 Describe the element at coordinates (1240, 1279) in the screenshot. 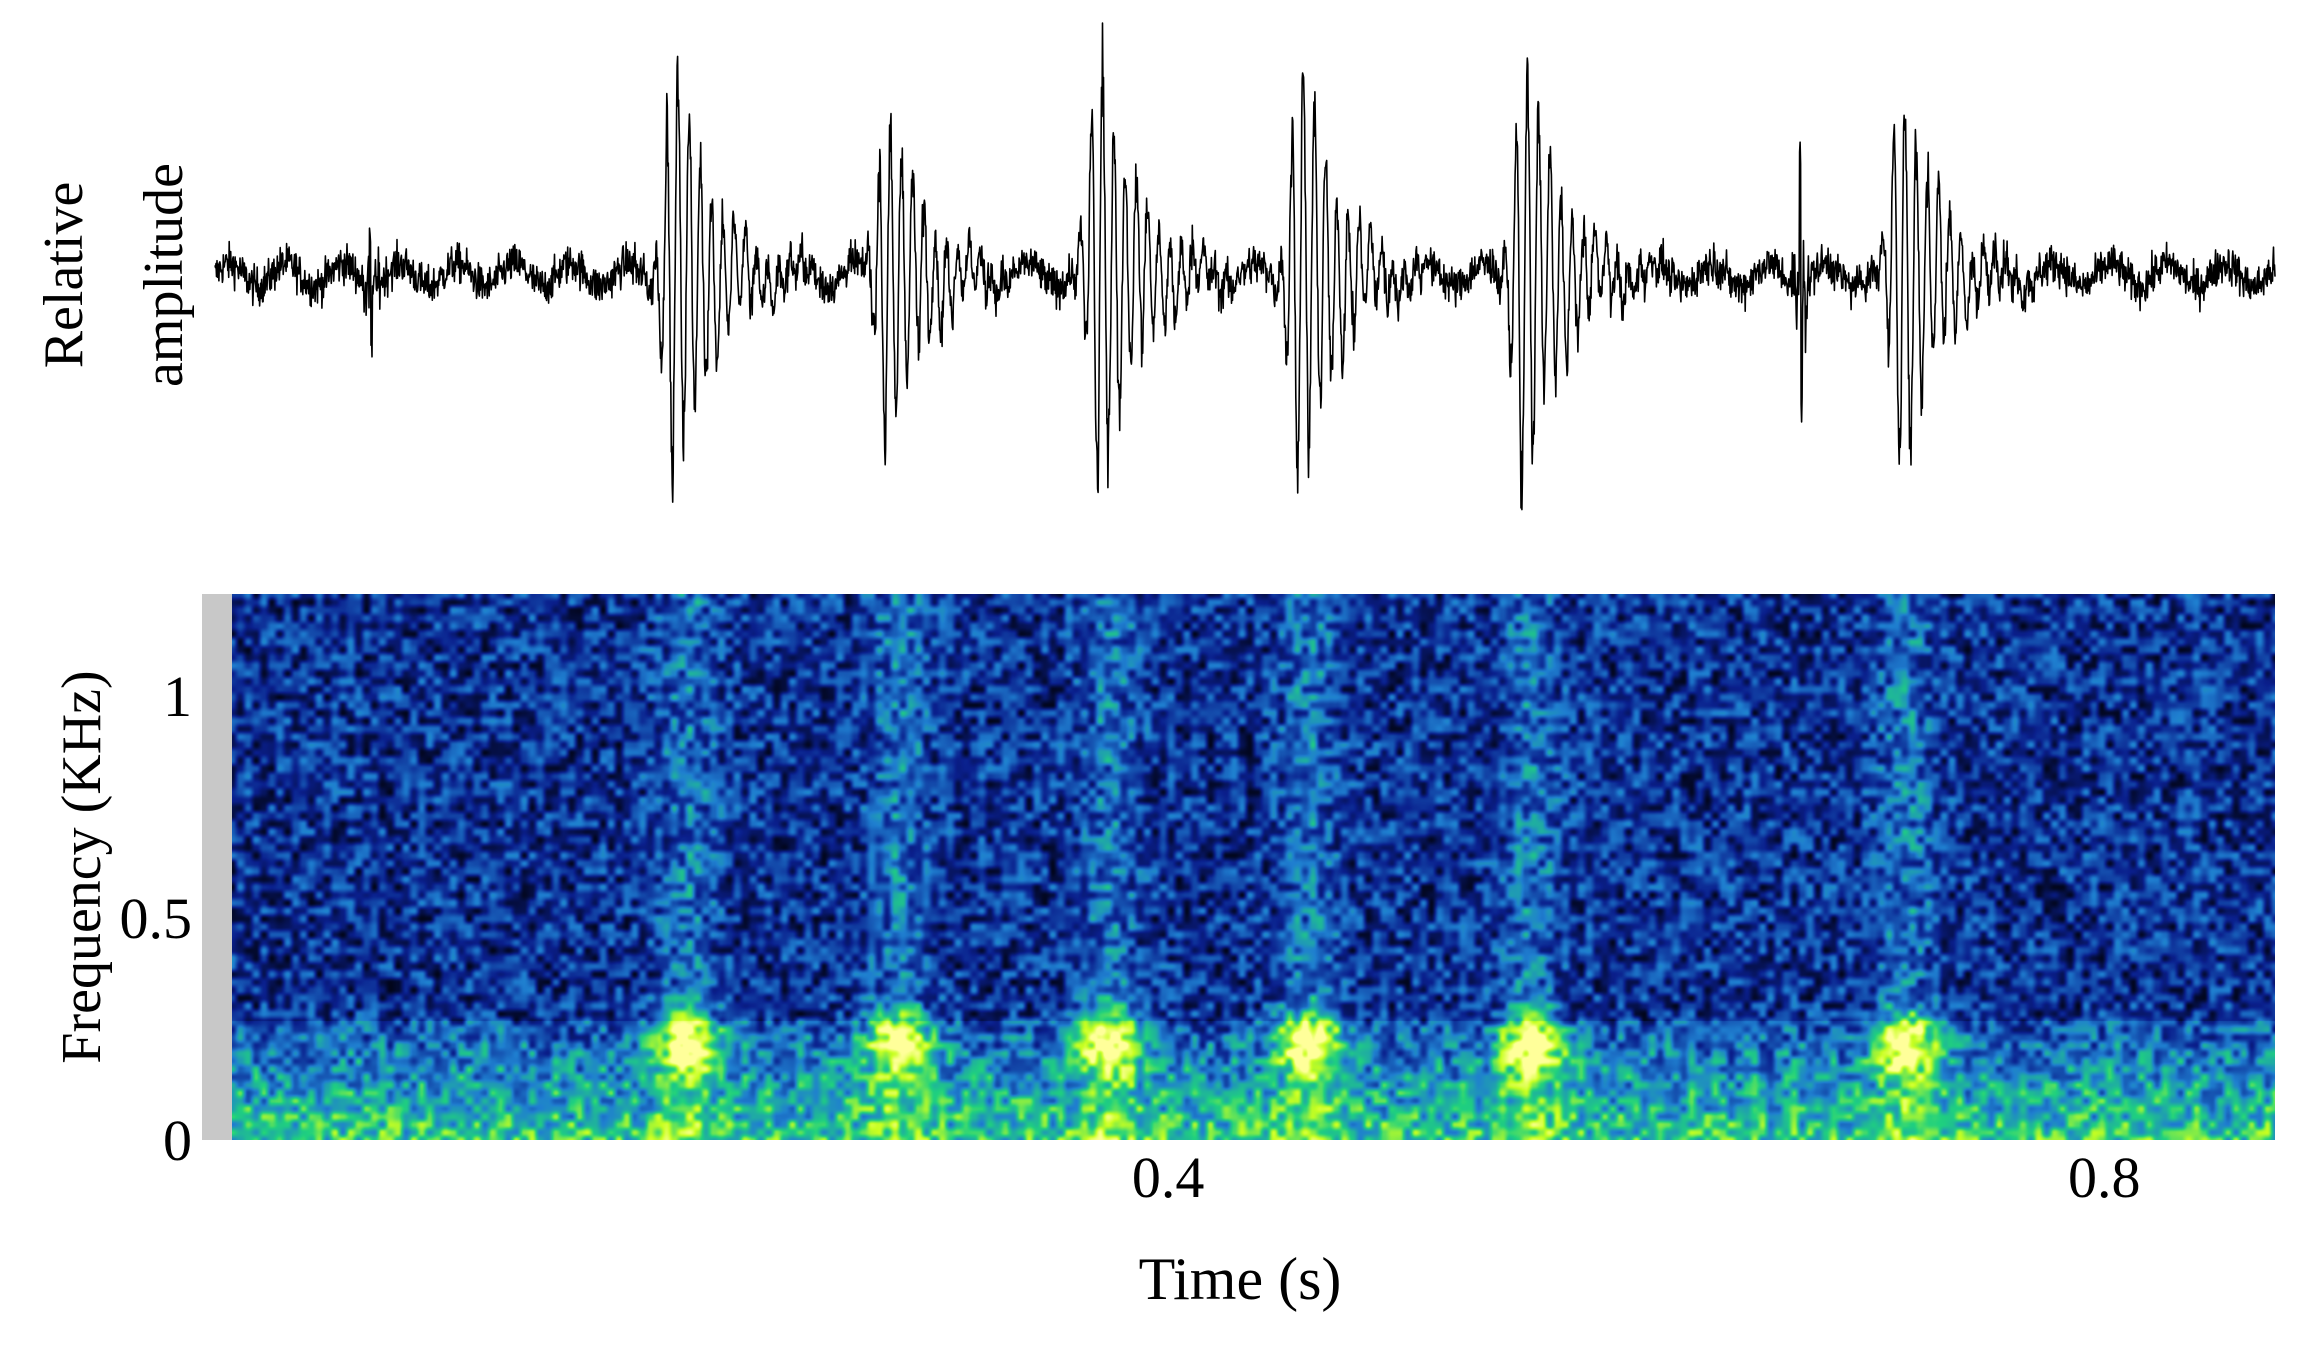

I see `spectrogram-xlabel: Time (s)` at that location.